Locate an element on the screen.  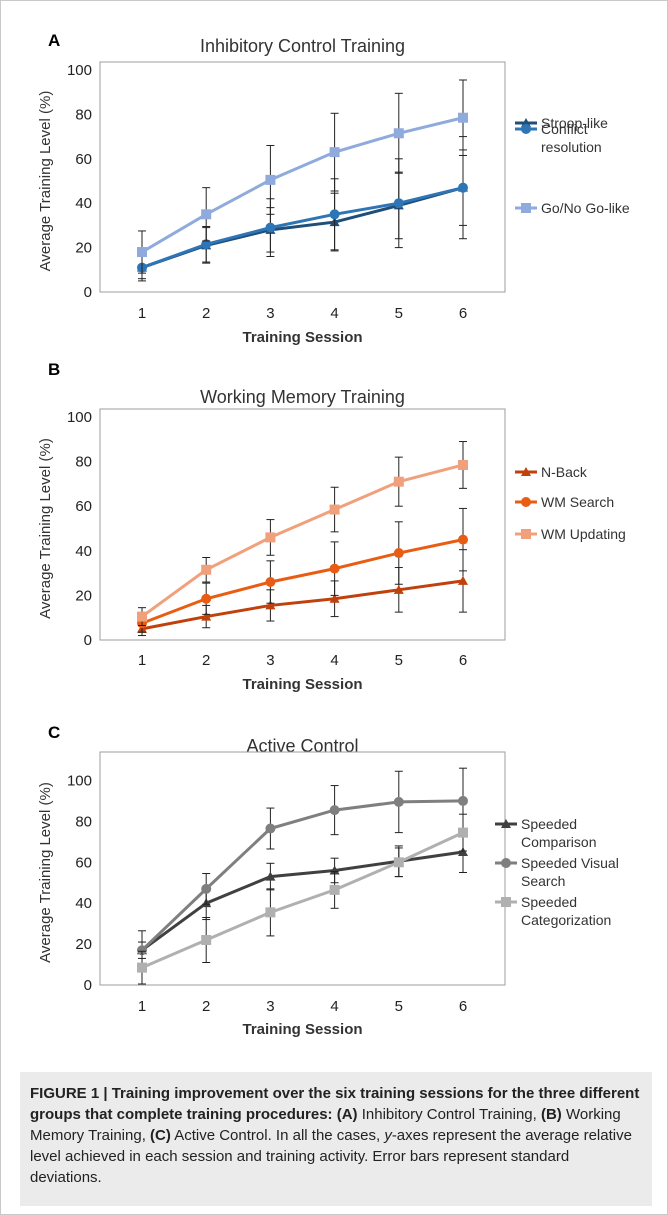
legend-label: Categorization is located at coordinates (566, 920).